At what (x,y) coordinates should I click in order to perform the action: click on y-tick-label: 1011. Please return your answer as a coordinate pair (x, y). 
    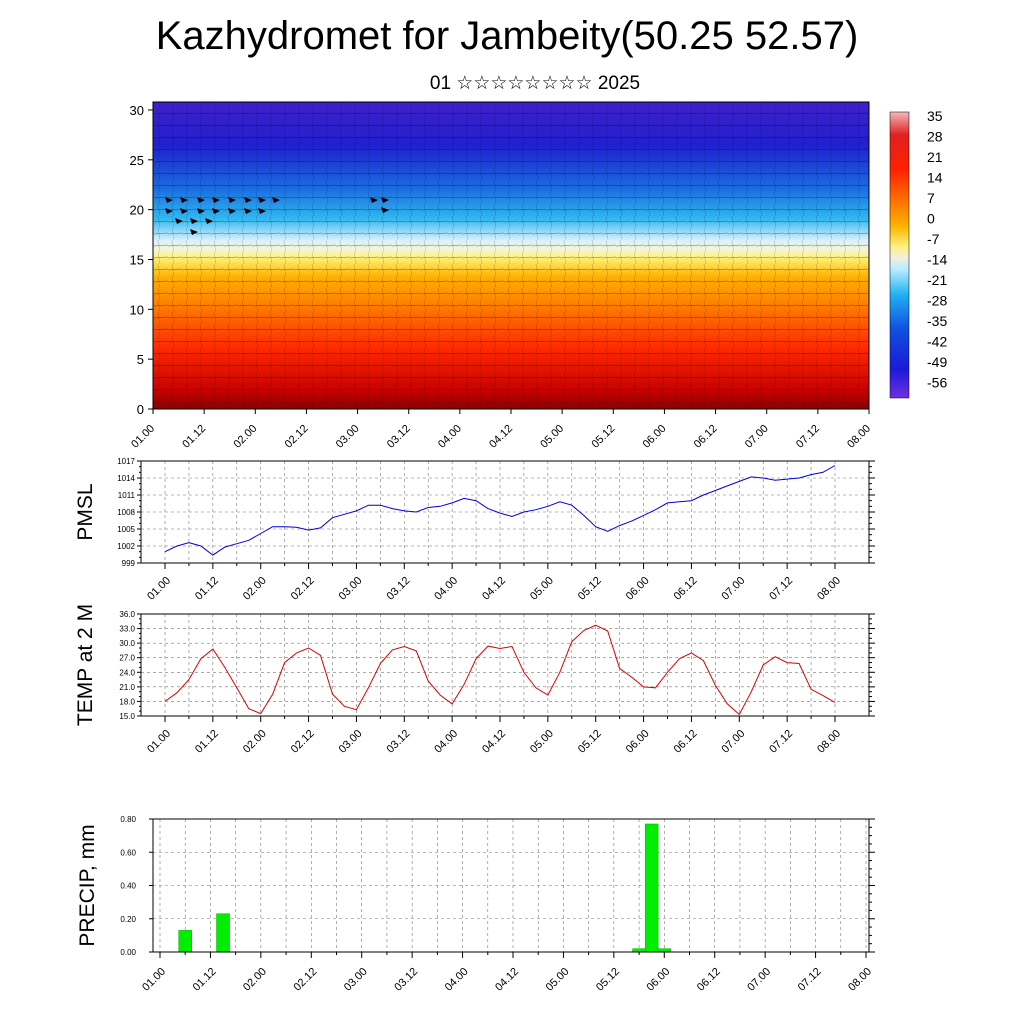
    Looking at the image, I should click on (127, 495).